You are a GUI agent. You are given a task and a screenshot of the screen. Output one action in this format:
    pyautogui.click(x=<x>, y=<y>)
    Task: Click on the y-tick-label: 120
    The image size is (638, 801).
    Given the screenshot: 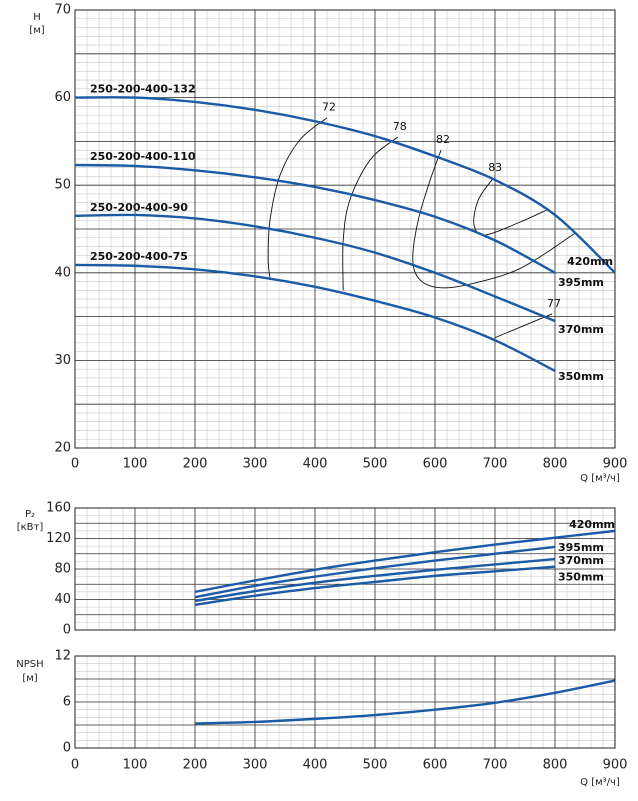 What is the action you would take?
    pyautogui.click(x=58, y=538)
    